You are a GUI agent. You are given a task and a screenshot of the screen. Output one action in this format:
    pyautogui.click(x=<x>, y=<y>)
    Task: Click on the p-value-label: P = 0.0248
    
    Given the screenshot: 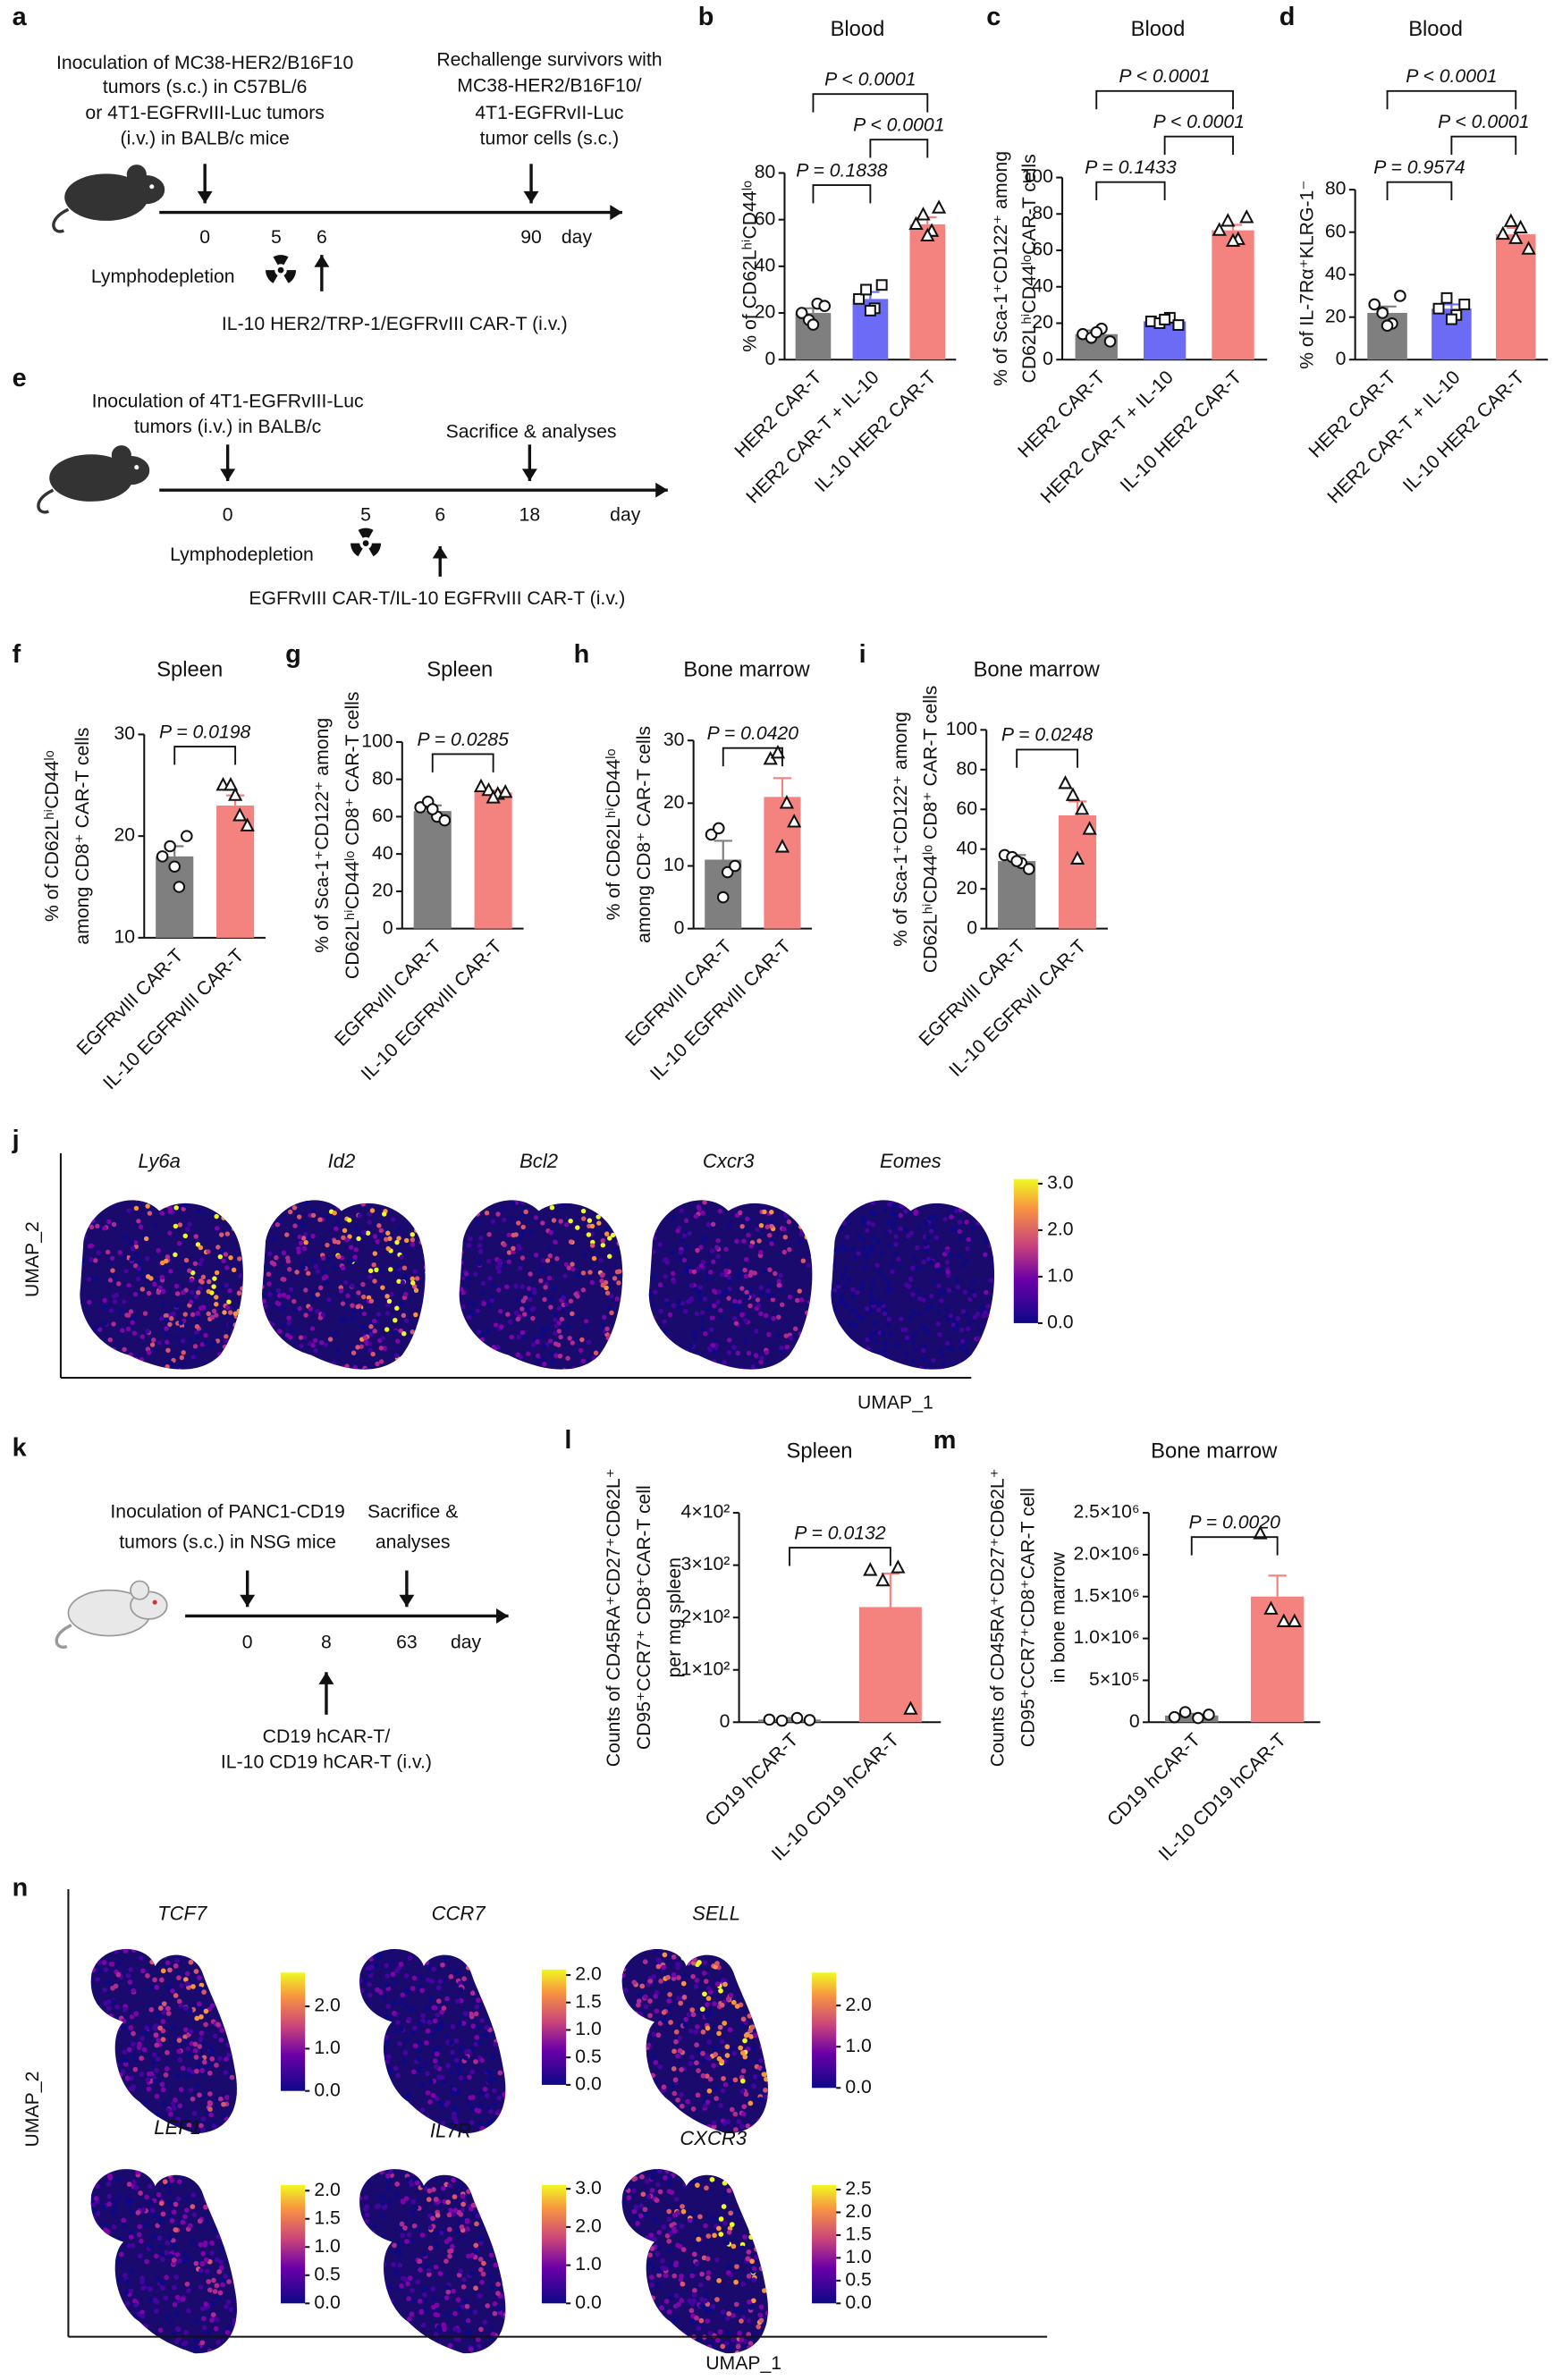 What is the action you would take?
    pyautogui.click(x=1047, y=736)
    